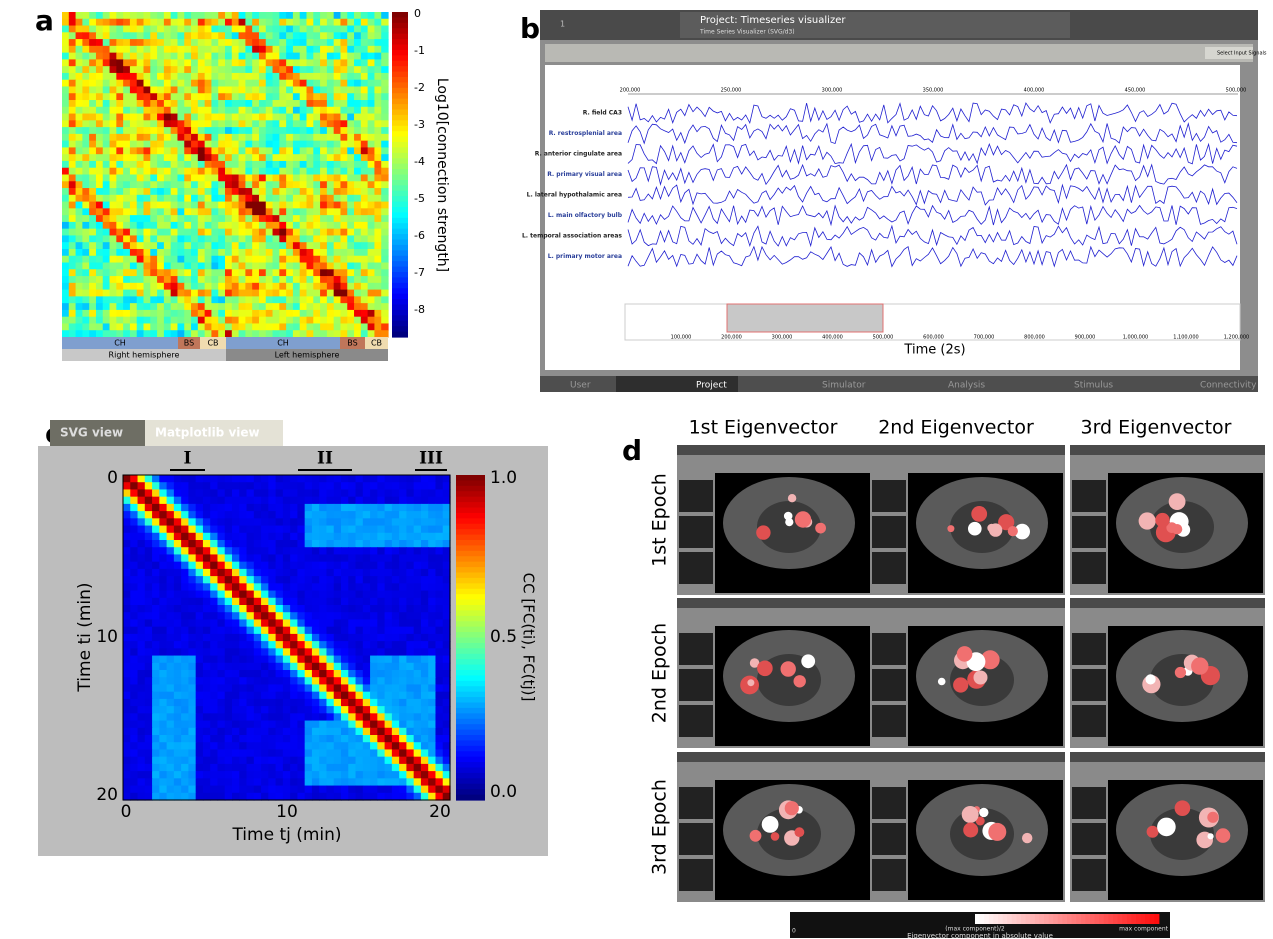 The image size is (1273, 939). Describe the element at coordinates (580, 386) in the screenshot. I see `nav-tab: User` at that location.